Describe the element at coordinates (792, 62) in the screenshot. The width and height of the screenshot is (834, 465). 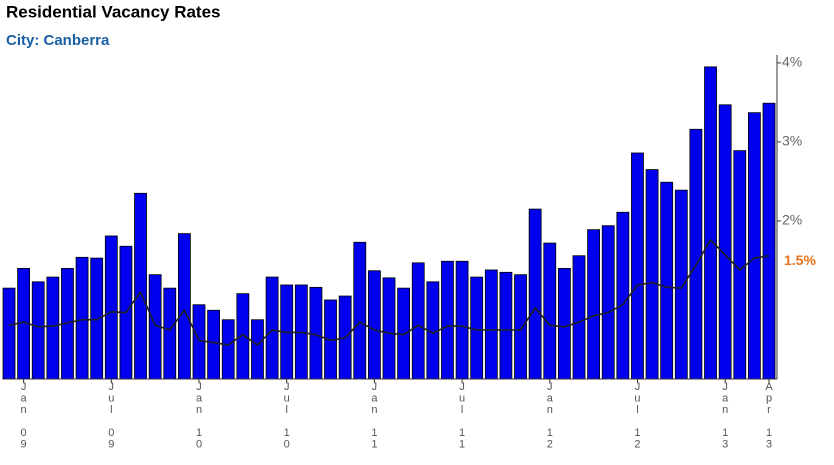
I see `y-tick-label: 4%` at that location.